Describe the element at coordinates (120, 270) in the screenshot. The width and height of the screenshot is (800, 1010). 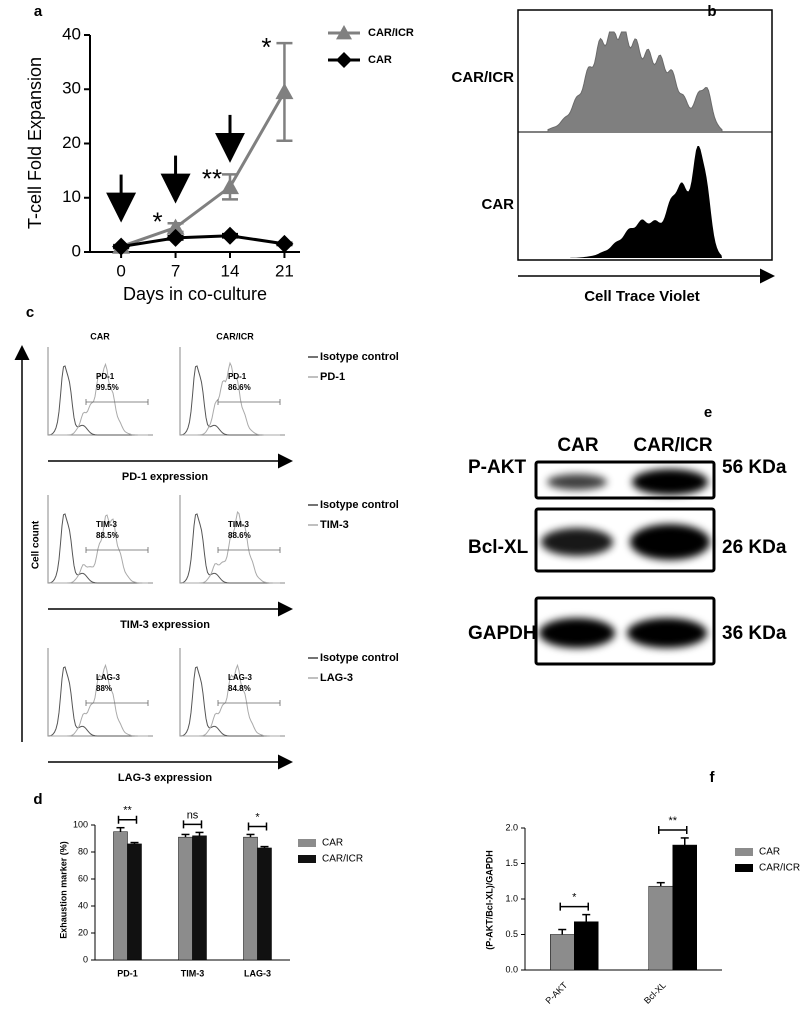
I see `x-tick-label: 0` at that location.